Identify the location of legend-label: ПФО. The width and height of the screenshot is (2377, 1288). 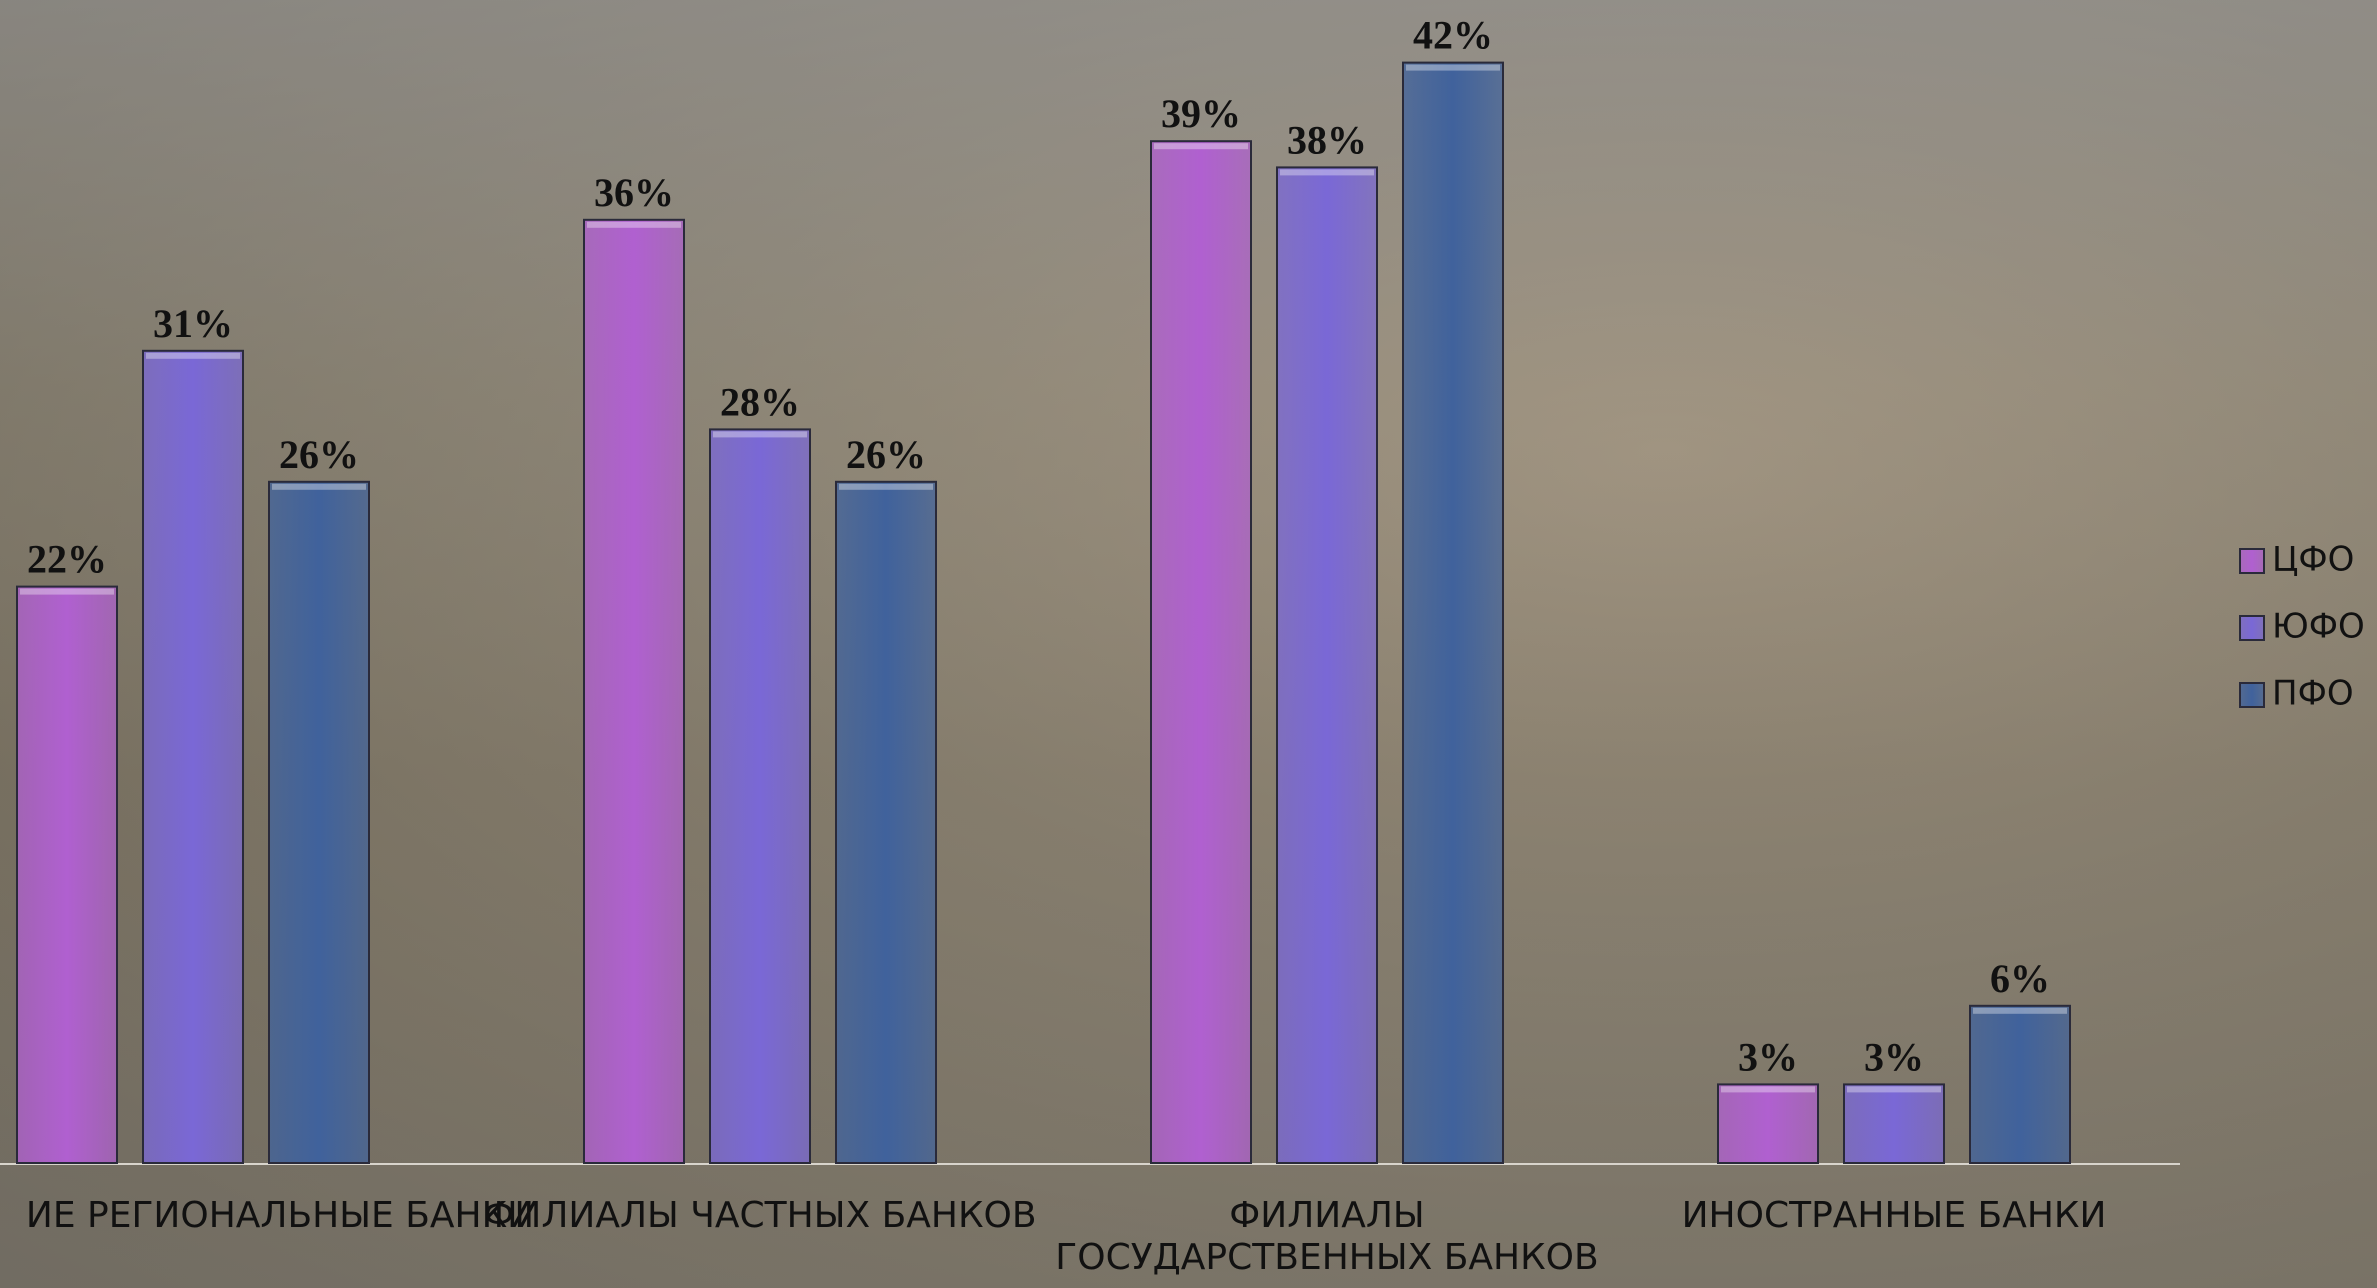
(2313, 694).